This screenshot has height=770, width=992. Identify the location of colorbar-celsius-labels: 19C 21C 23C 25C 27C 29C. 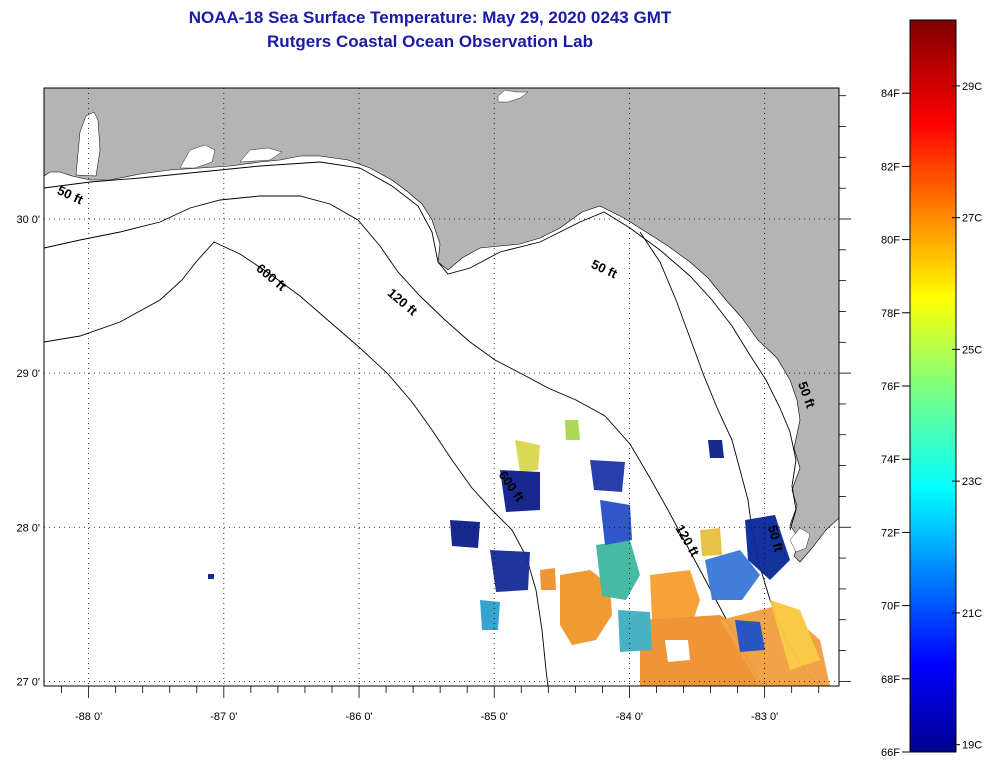
(967, 416).